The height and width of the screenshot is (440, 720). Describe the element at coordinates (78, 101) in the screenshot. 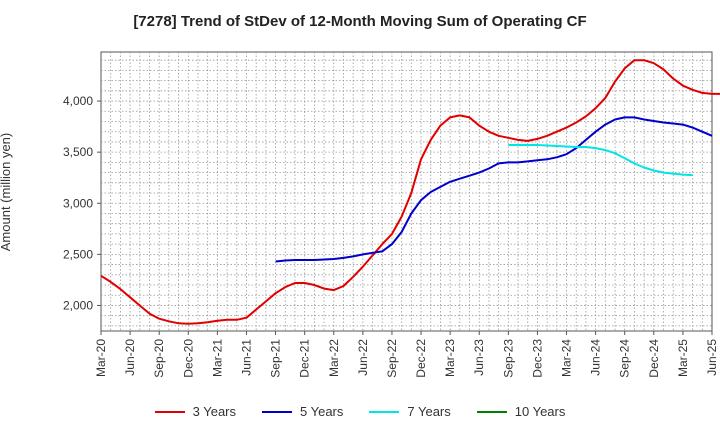

I see `y-tick-label: 4,000` at that location.